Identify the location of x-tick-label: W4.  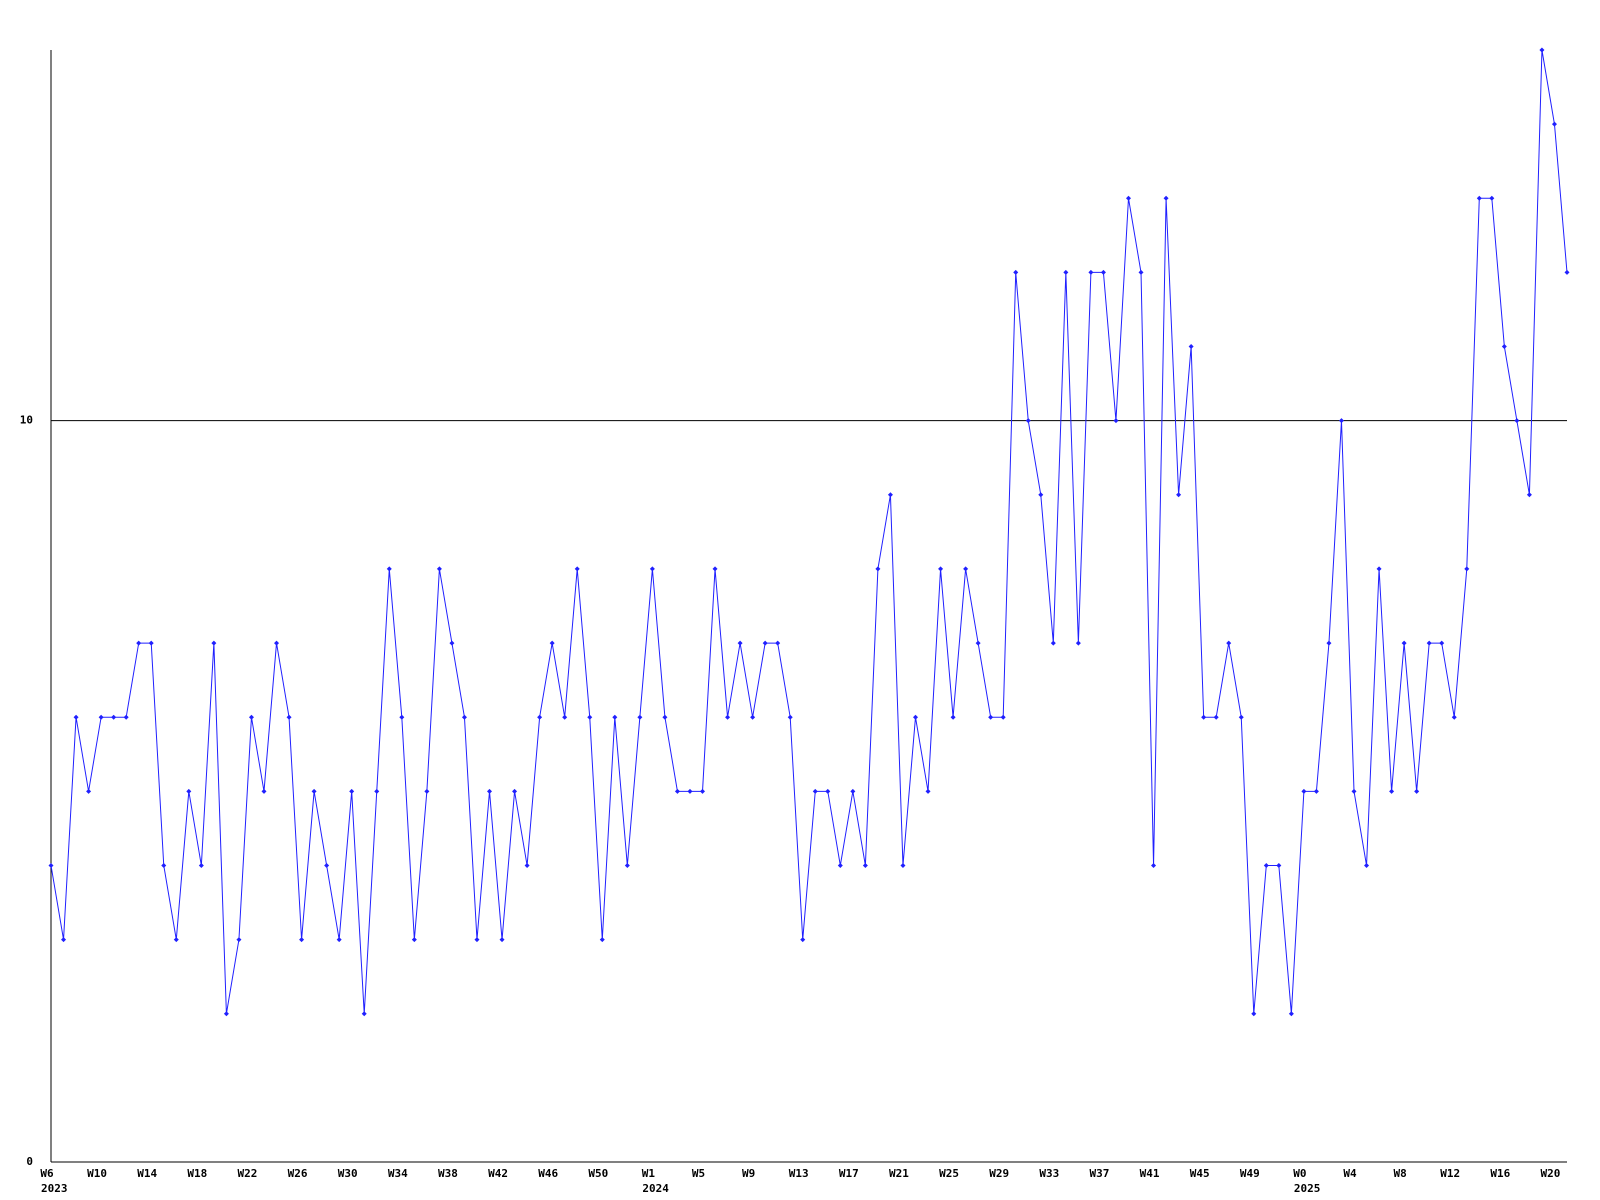
(1350, 1173).